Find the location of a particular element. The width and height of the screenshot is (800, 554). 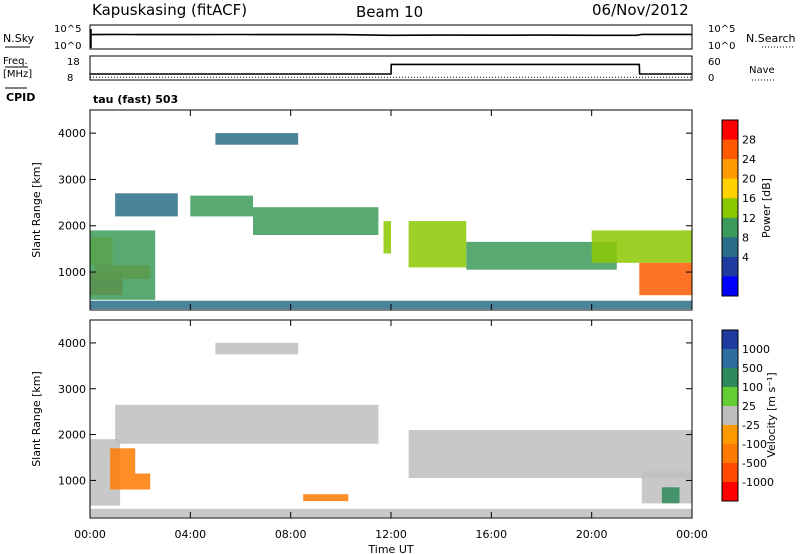

freq-left-tick-bottom: 8 is located at coordinates (70, 78).